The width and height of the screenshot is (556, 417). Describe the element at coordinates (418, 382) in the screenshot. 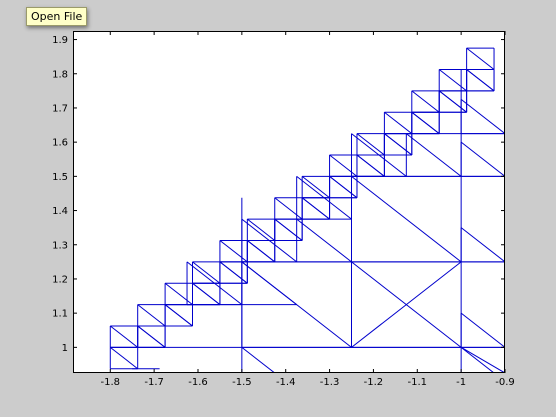

I see `x-tick-label: -1.1` at that location.